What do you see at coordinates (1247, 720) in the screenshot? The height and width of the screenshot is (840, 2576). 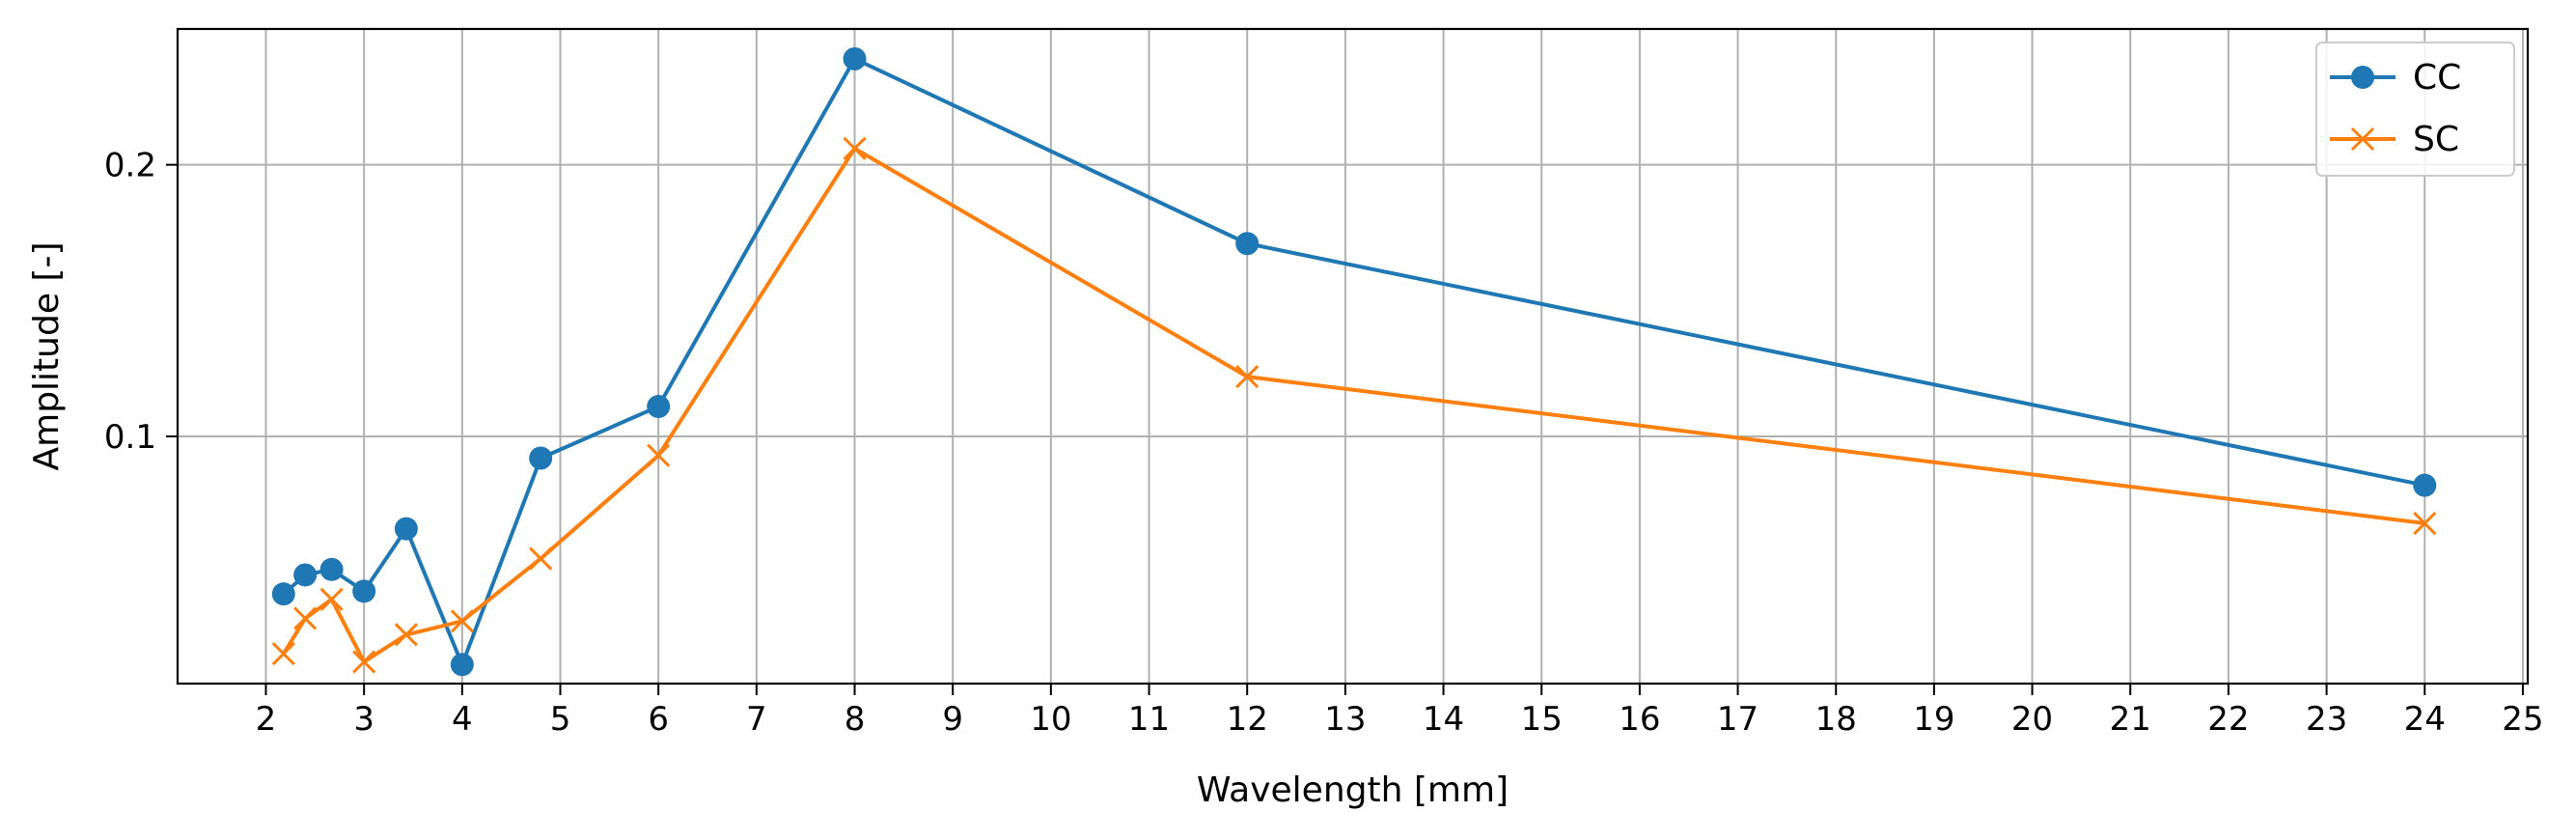 I see `x-tick-label: 12` at bounding box center [1247, 720].